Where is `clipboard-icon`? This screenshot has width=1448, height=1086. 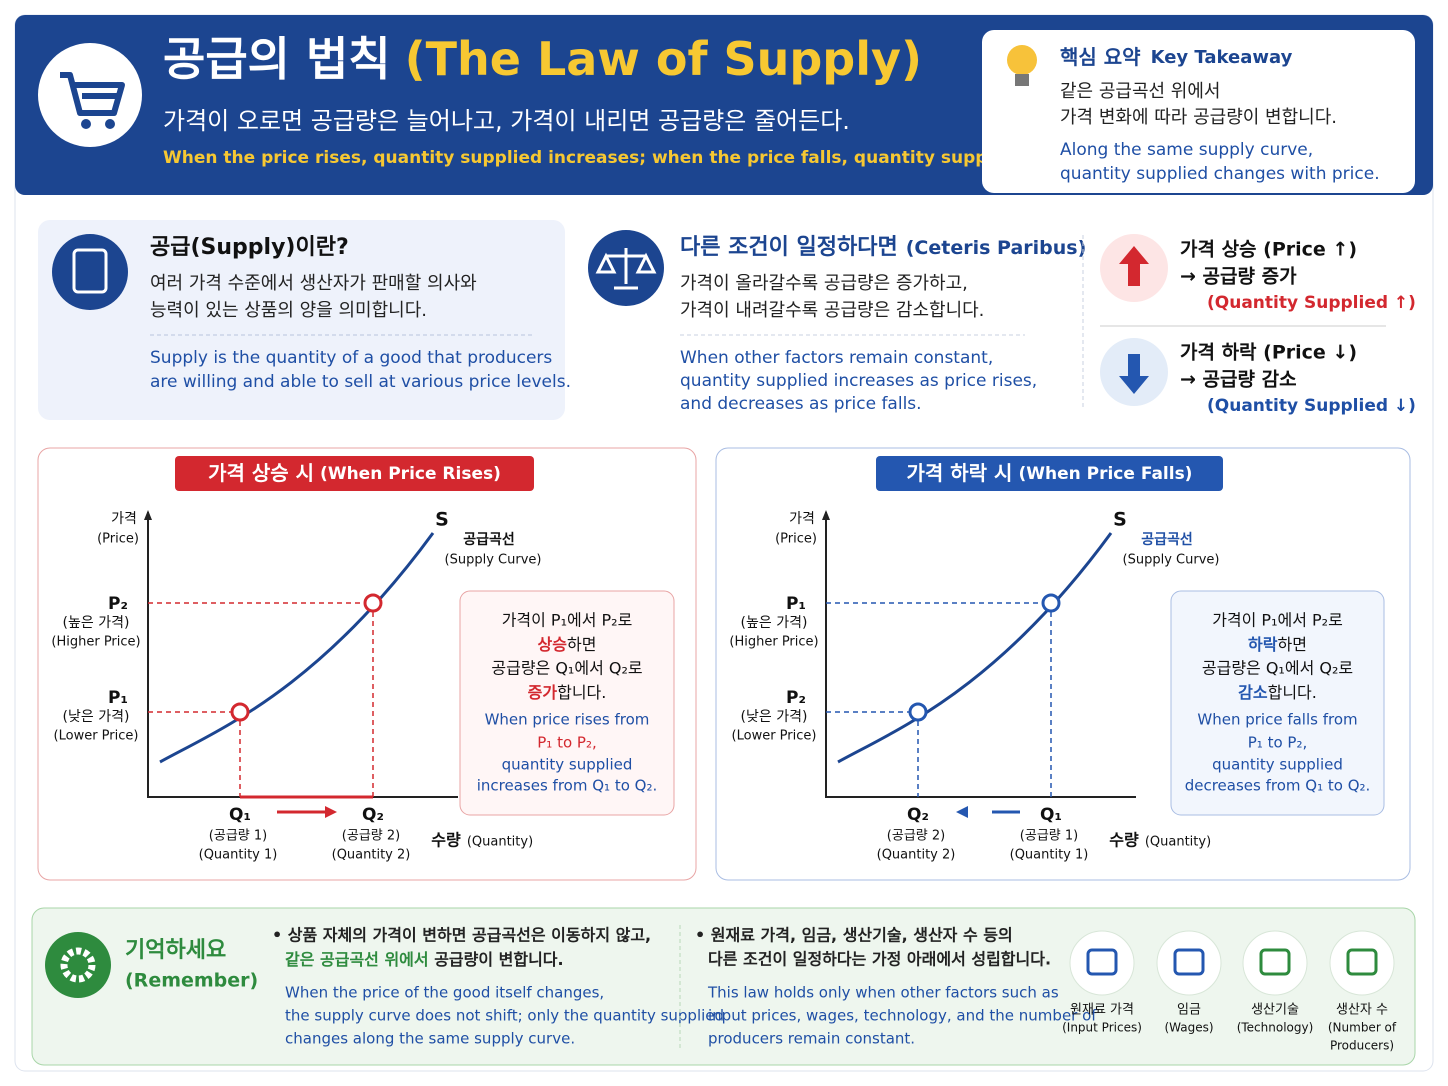 clipboard-icon is located at coordinates (90, 272).